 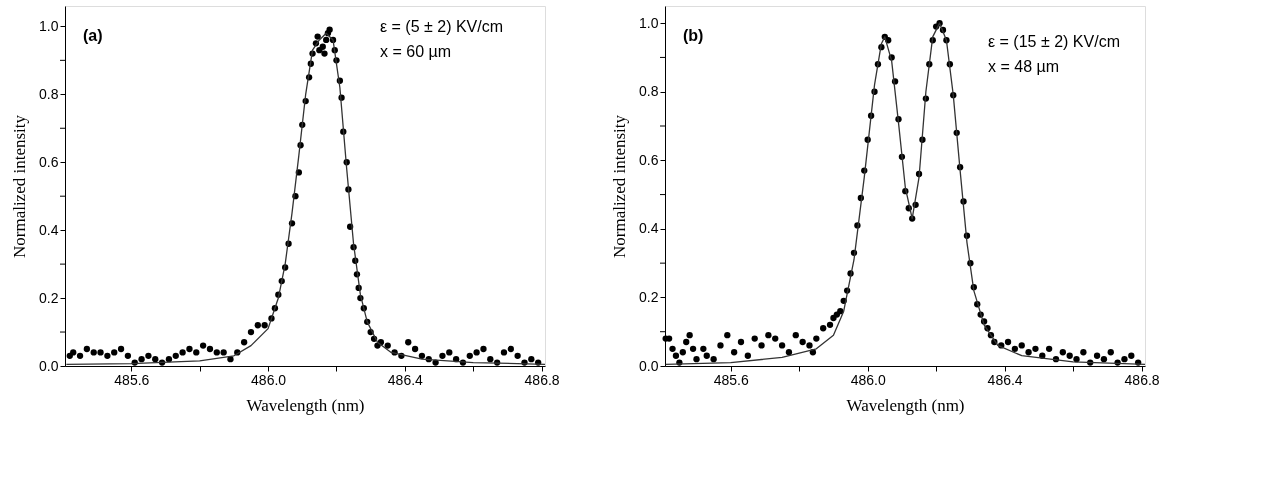 What do you see at coordinates (1024, 66) in the screenshot?
I see `annotation: x = 48 µm` at bounding box center [1024, 66].